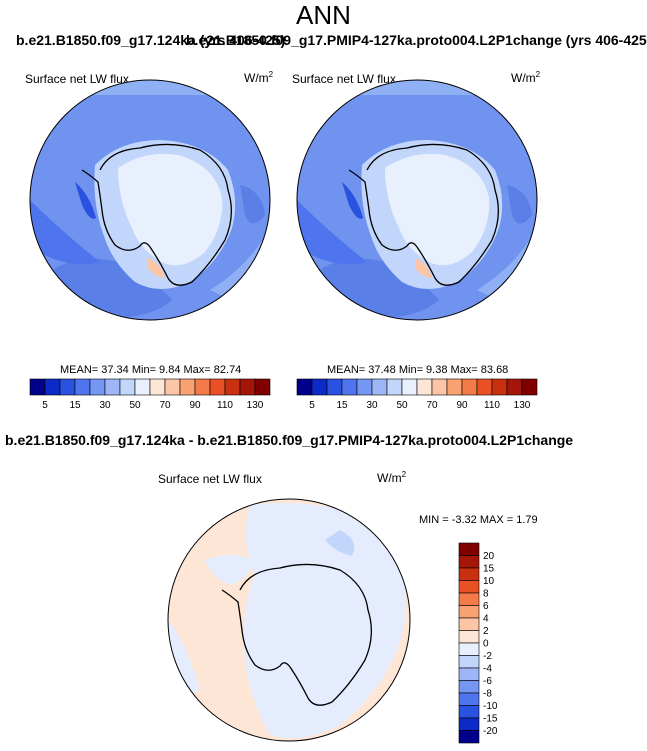 This screenshot has height=751, width=647. What do you see at coordinates (210, 479) in the screenshot?
I see `panel-3-variable-label: Surface net LW flux` at bounding box center [210, 479].